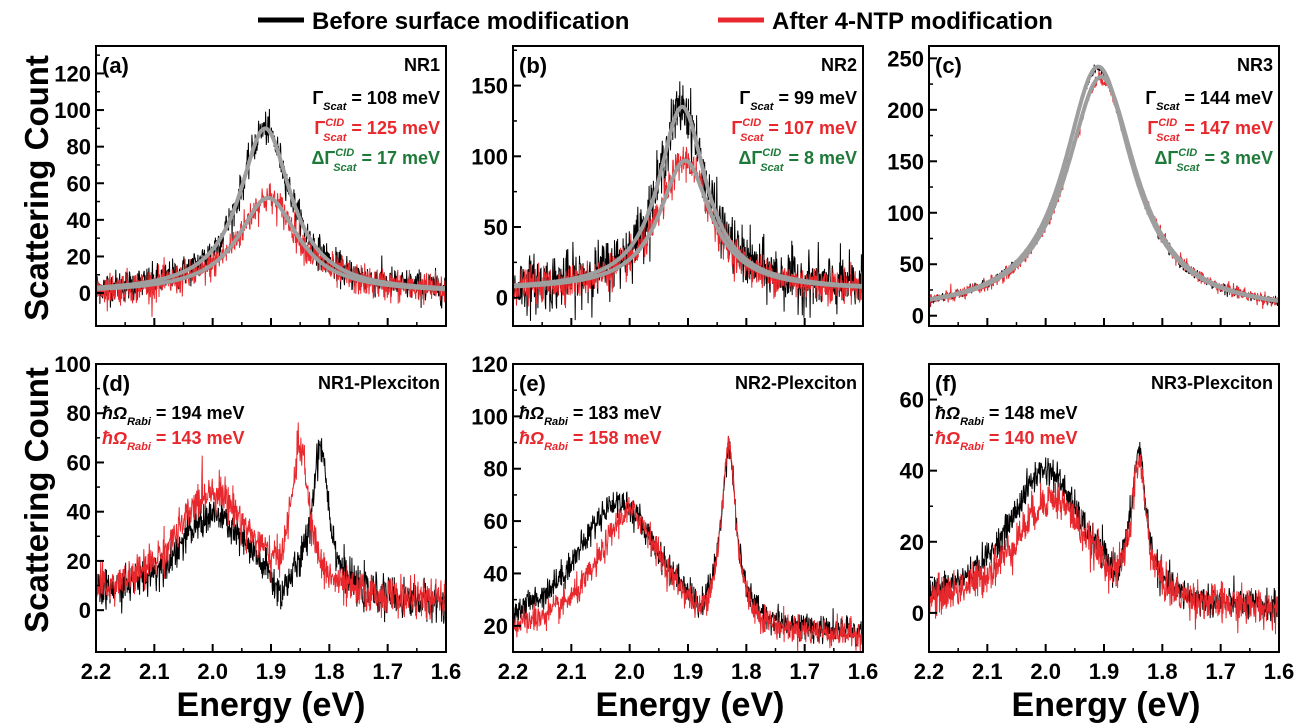  Describe the element at coordinates (173, 415) in the screenshot. I see `annotation-1: ħΩRabi = 194 meV` at that location.